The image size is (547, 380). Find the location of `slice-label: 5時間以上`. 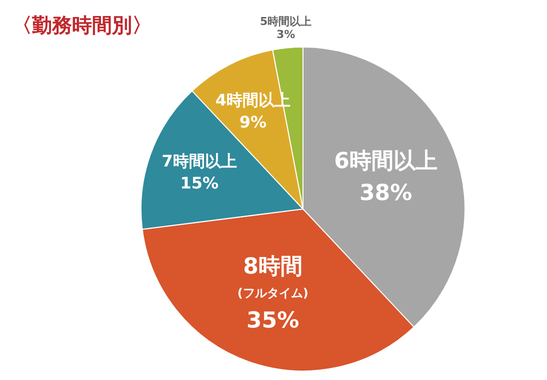

slice-label: 5時間以上 is located at coordinates (286, 21).